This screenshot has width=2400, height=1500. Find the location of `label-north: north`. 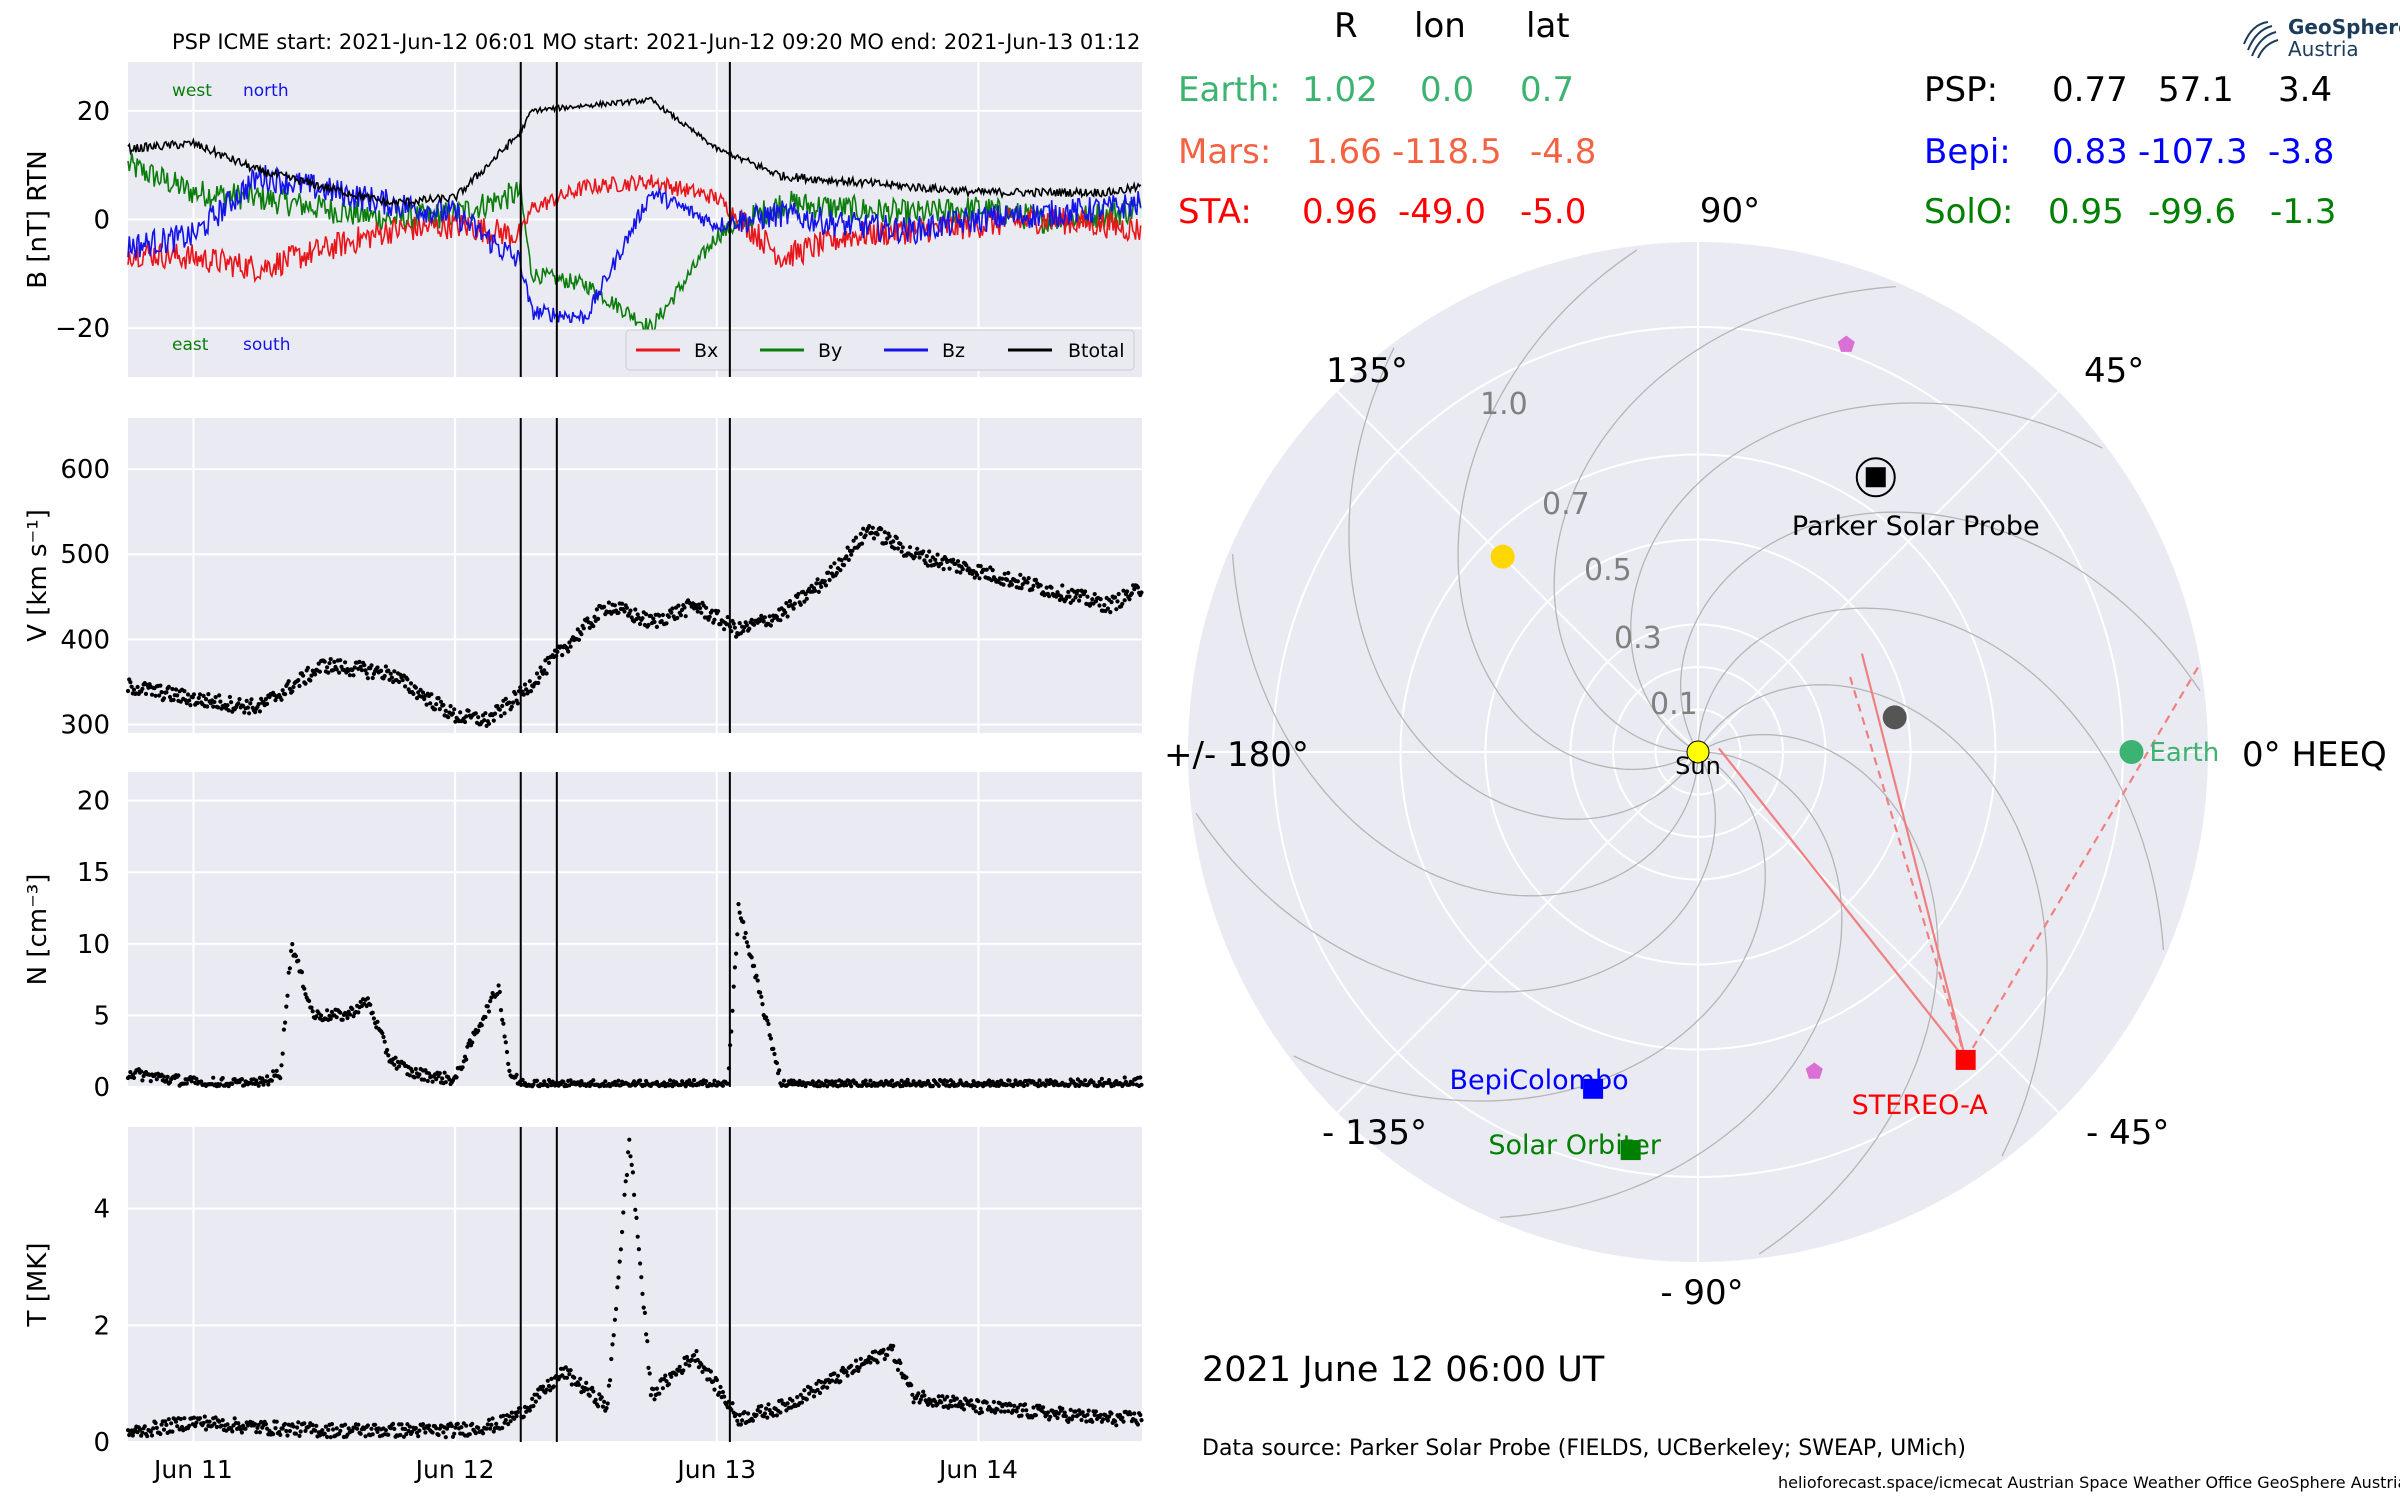

label-north: north is located at coordinates (266, 91).